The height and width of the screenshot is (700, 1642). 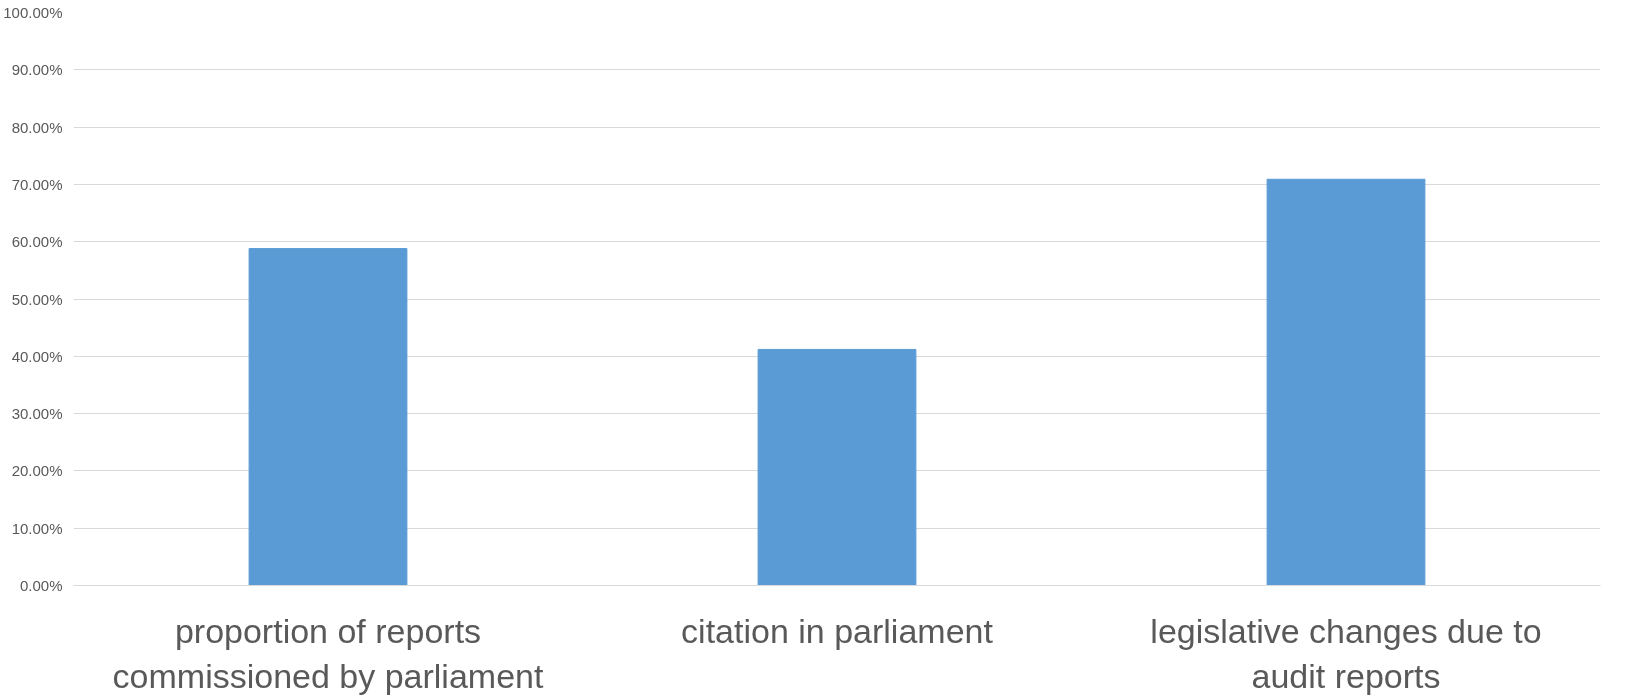 I want to click on y-tick-label: 10.00%, so click(x=37, y=528).